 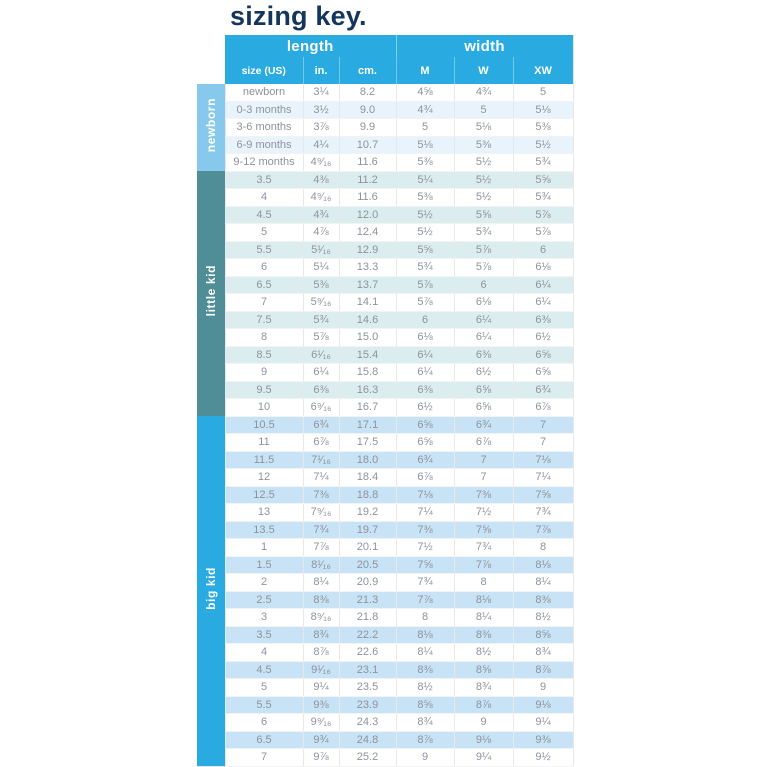 I want to click on table-row: 12 7¼ 18.4 6⅞ 7 7¼, so click(x=385, y=477).